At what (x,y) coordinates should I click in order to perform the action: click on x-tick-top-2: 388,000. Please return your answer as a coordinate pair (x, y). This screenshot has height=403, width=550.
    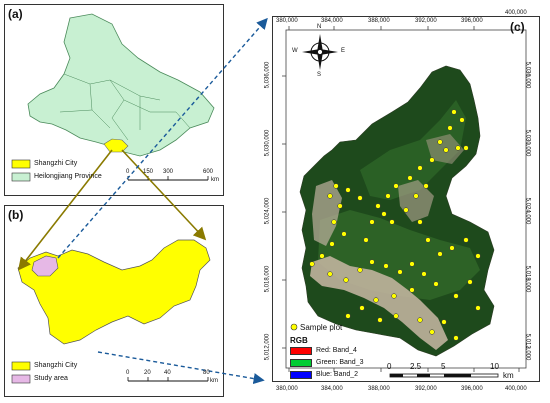
    Looking at the image, I should click on (379, 21).